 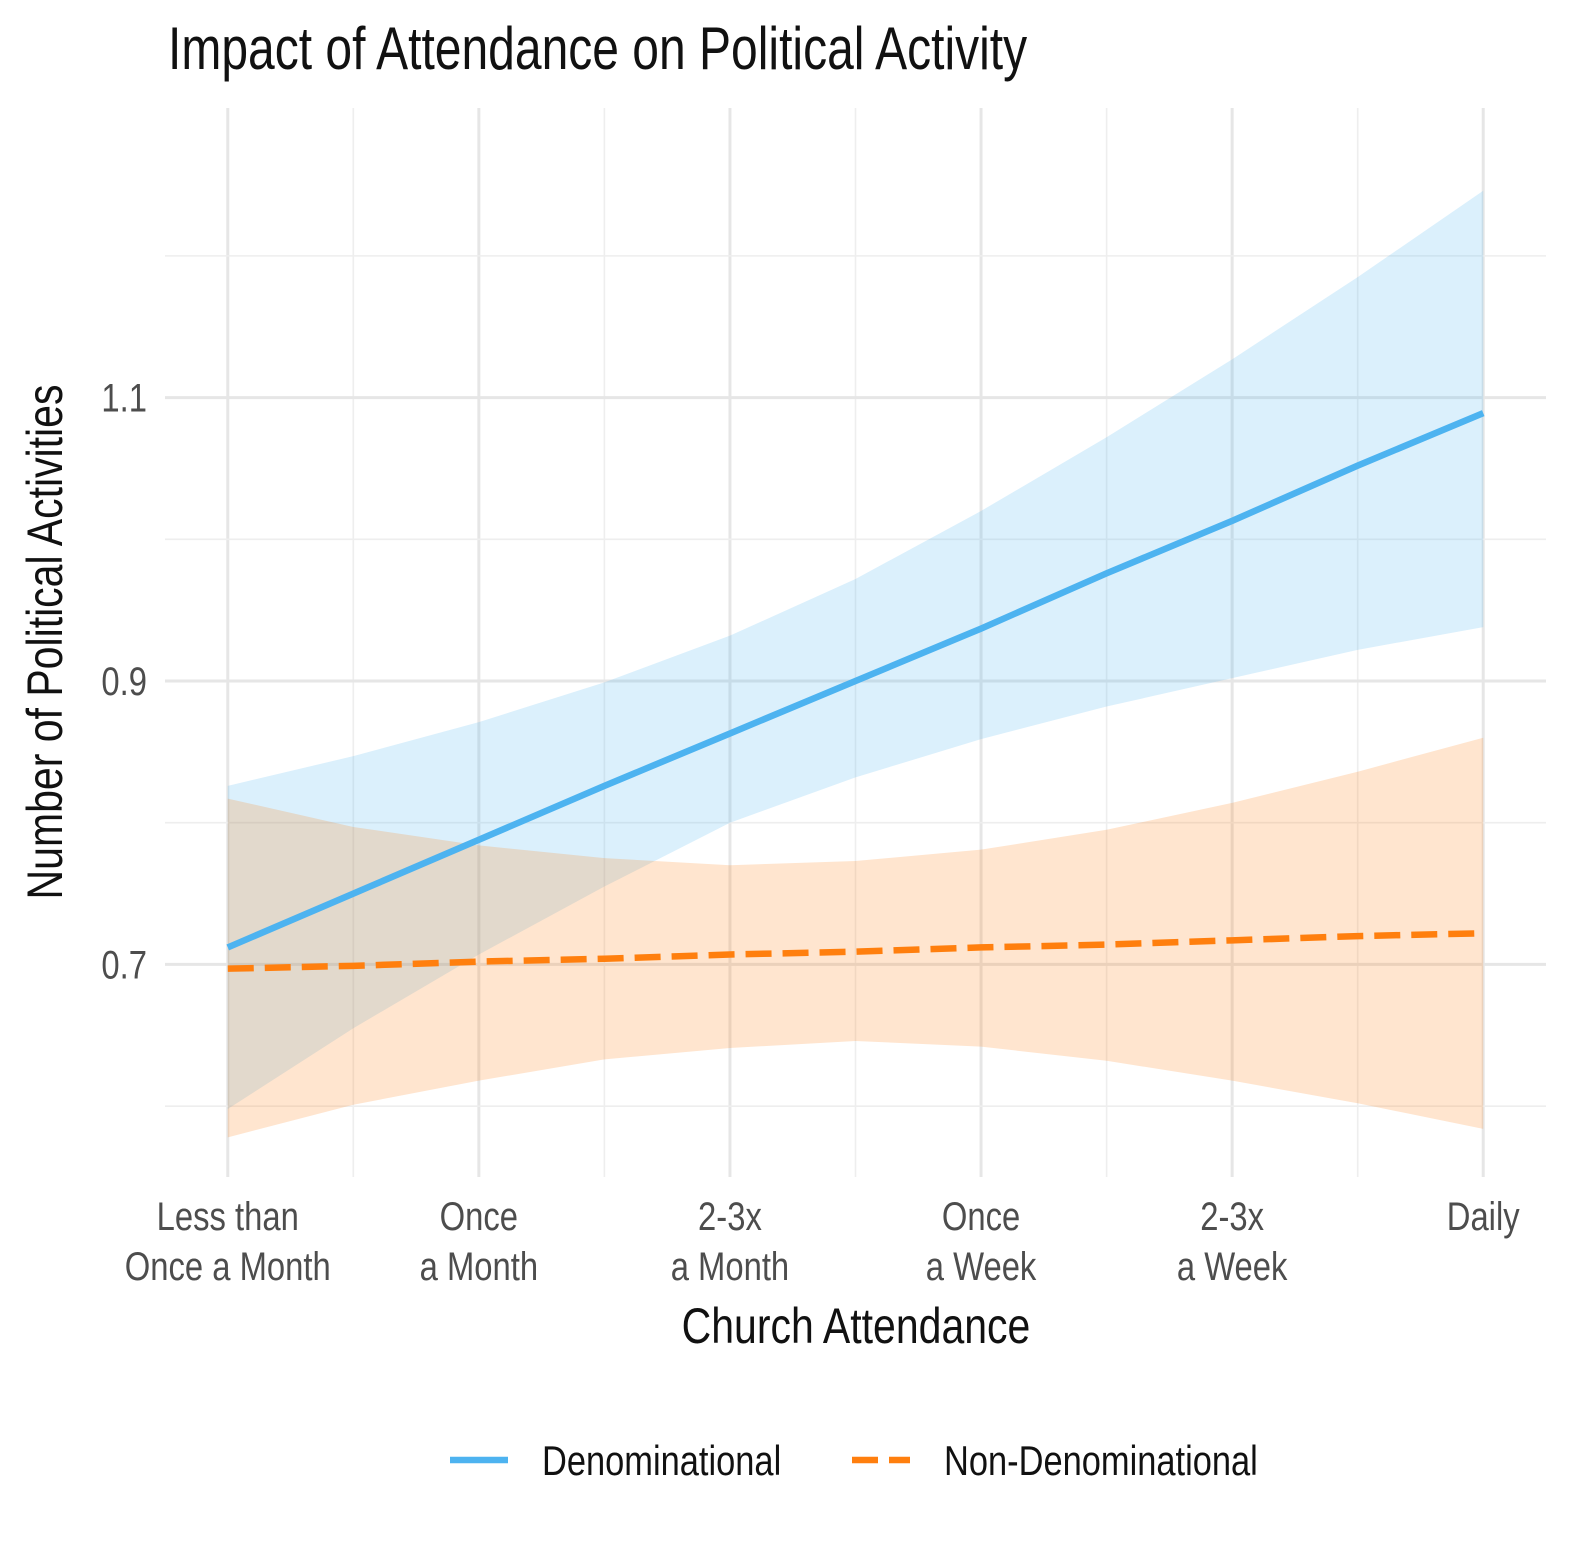 I want to click on x-tick-label: 2-3x a Month, so click(x=730, y=1241).